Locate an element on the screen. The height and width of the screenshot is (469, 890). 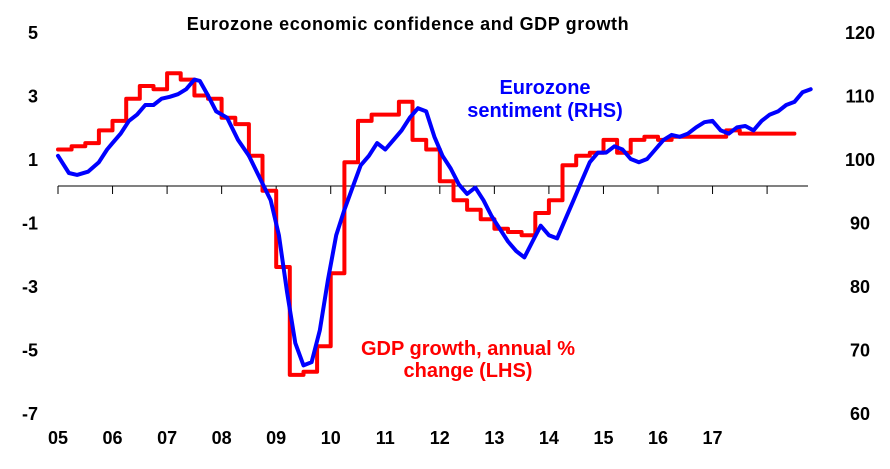
x-tick-label-15: 15 is located at coordinates (603, 438).